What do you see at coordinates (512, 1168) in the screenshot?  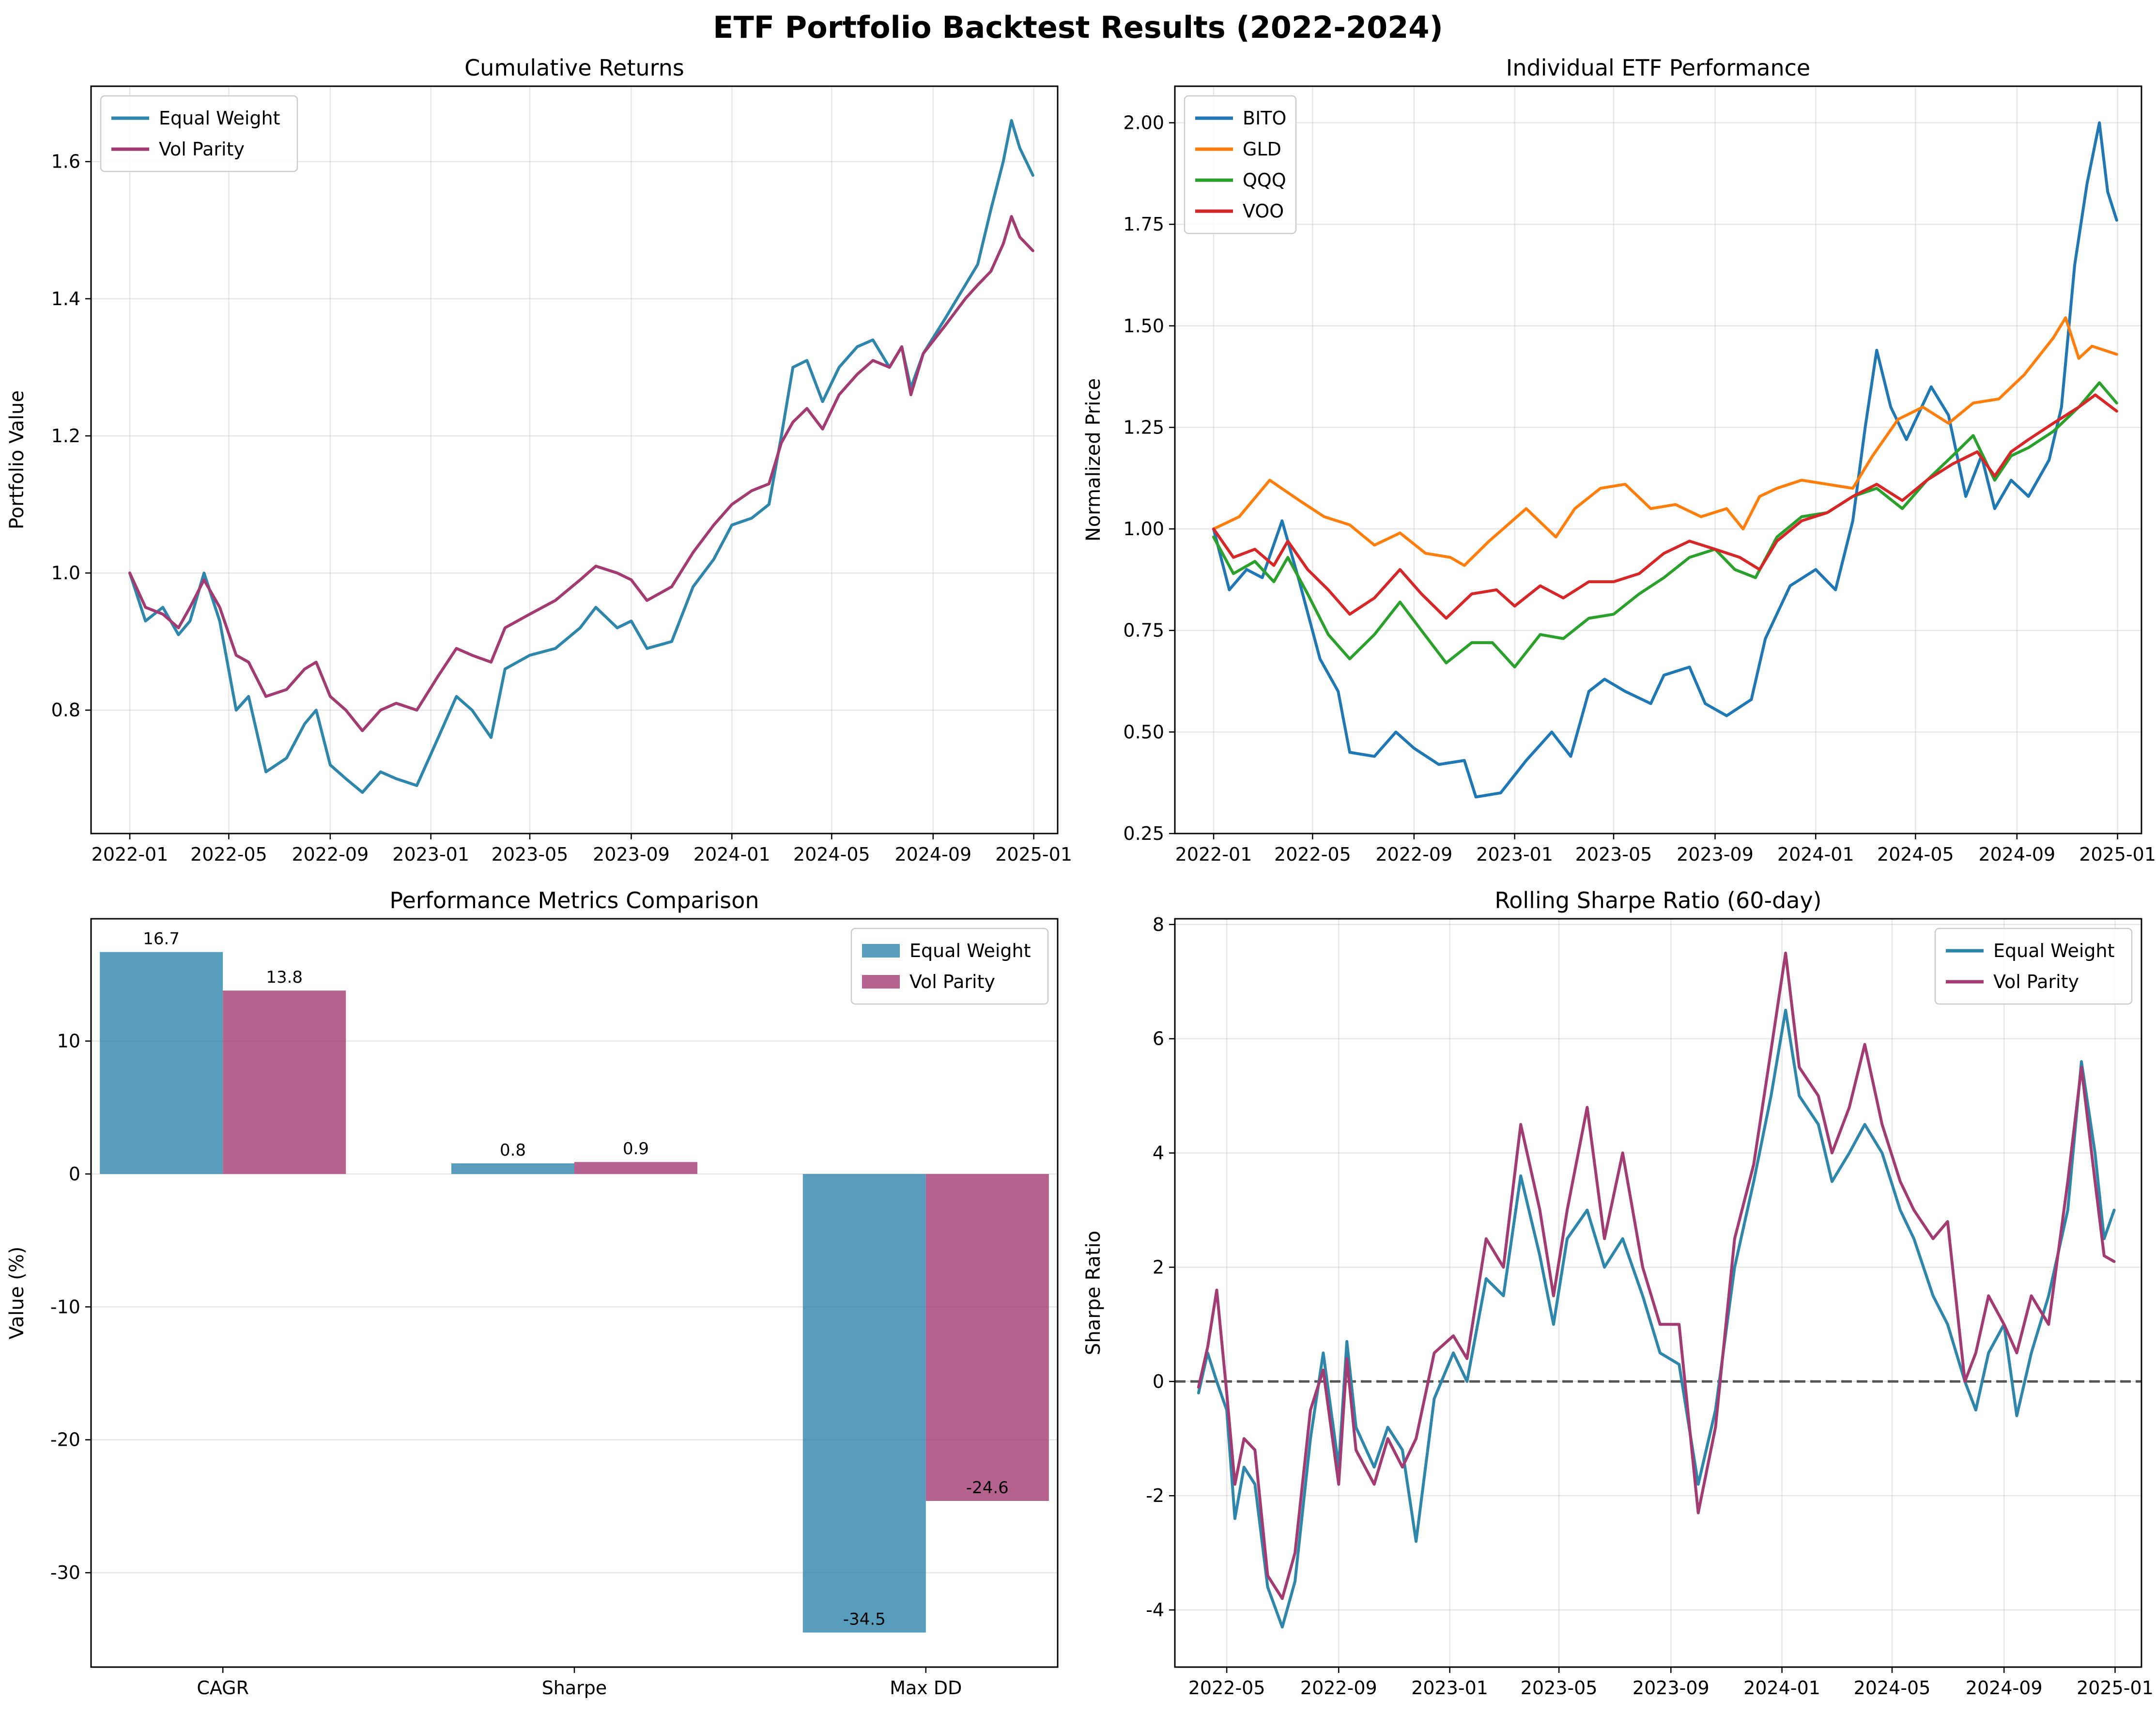 I see `bar-equal-weight-sharpe` at bounding box center [512, 1168].